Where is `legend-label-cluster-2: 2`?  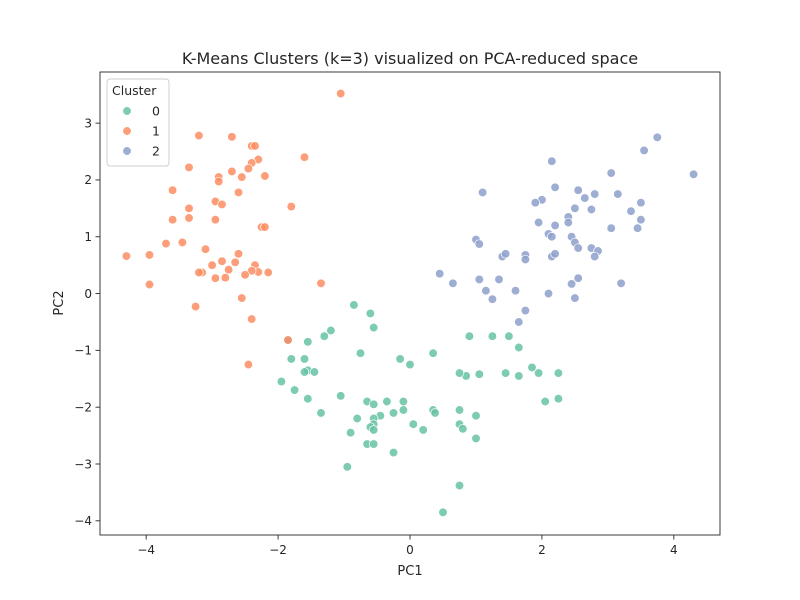
legend-label-cluster-2: 2 is located at coordinates (156, 151).